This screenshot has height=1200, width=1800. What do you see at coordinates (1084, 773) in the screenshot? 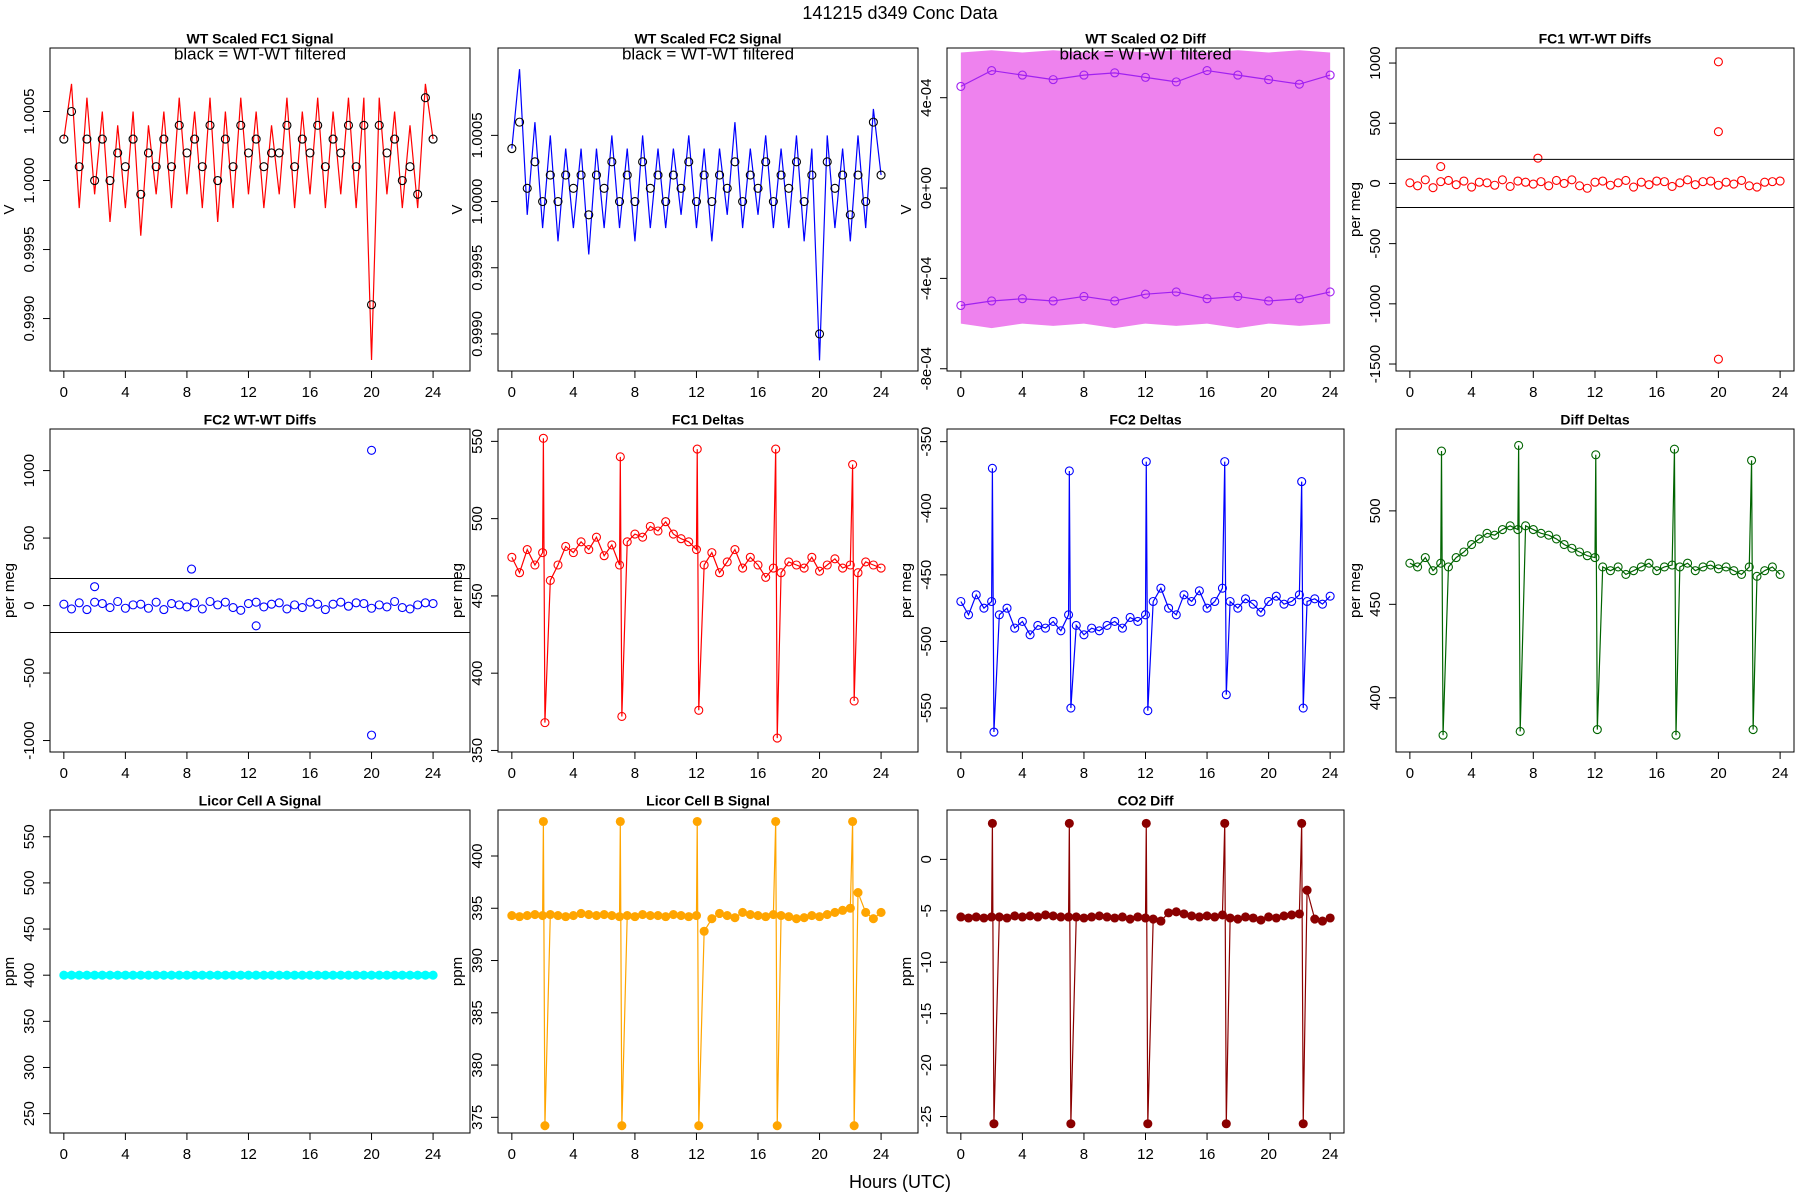
I see `x-tick-label: 8` at bounding box center [1084, 773].